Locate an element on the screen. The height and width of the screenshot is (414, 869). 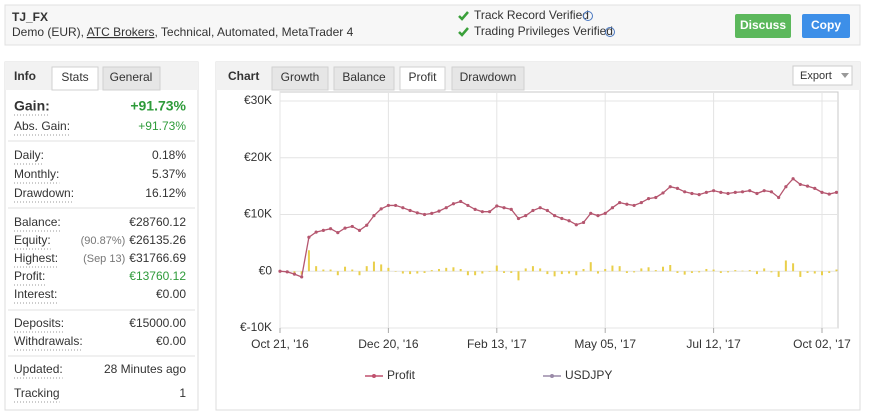
tab-label: Growth is located at coordinates (300, 77).